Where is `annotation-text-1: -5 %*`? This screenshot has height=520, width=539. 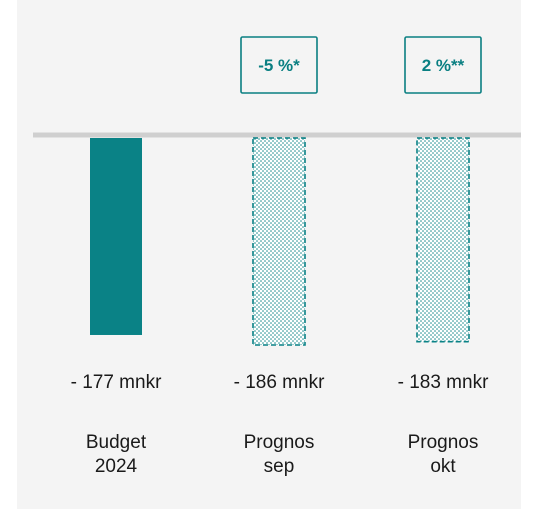
annotation-text-1: -5 %* is located at coordinates (279, 65).